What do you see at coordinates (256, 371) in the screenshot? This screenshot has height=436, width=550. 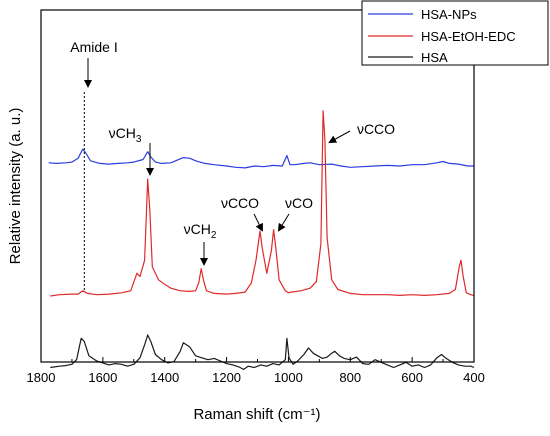 I see `x-axis-ticks: 1800 1600 1400 1200 1000 800 600 400` at bounding box center [256, 371].